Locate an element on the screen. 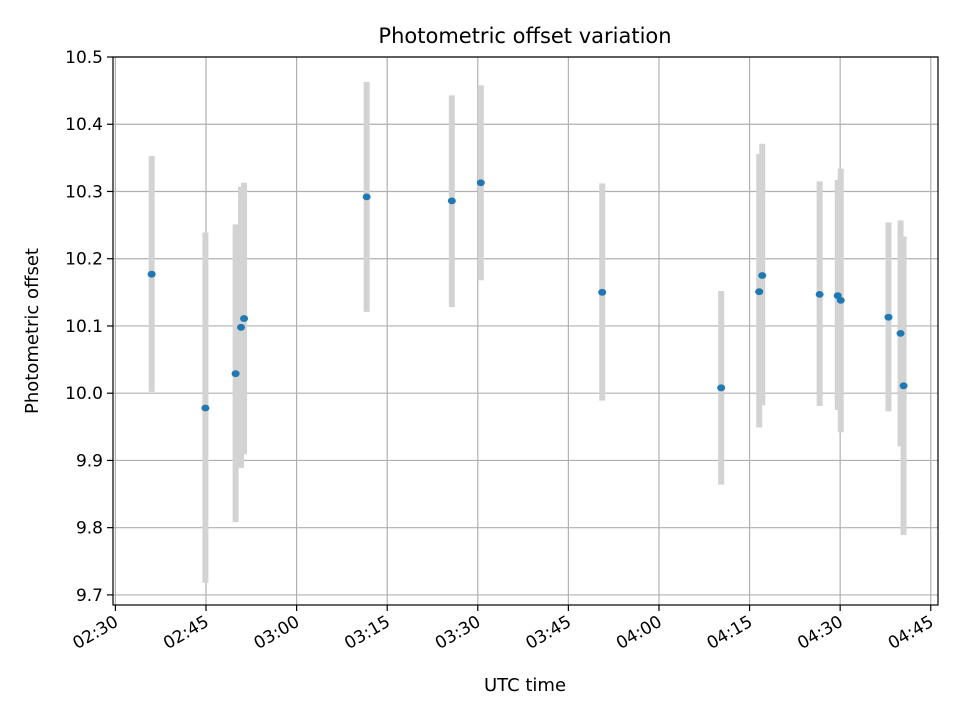 Image resolution: width=960 pixels, height=720 pixels. y-axis-ticks: 9.7 9.8 9.9 10.0 10.1 10.2 10.3 10.4 10.5 is located at coordinates (89, 327).